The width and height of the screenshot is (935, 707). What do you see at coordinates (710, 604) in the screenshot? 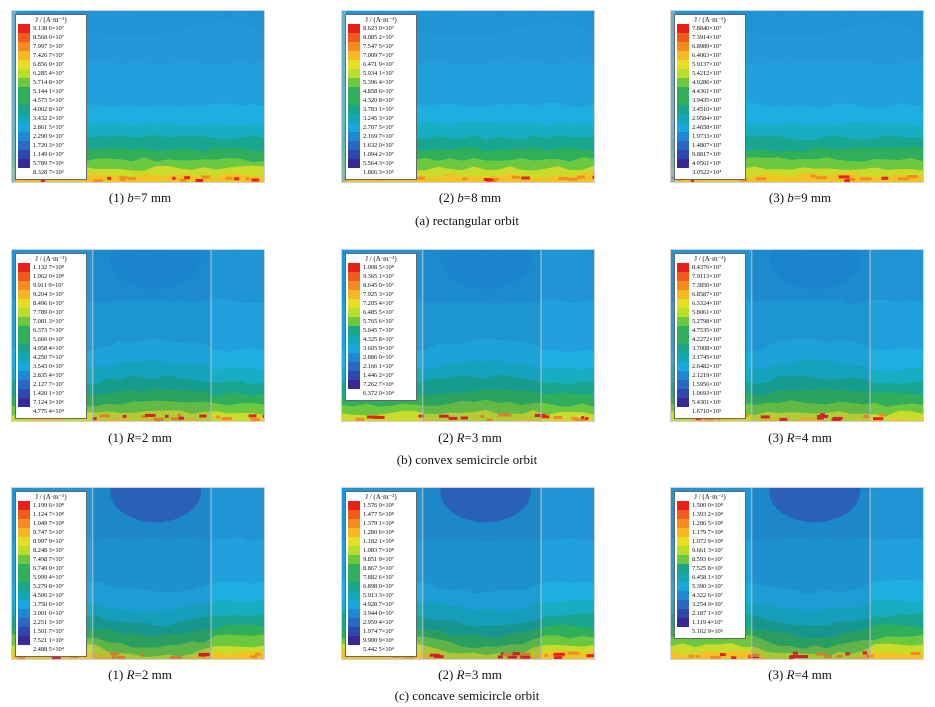
I see `legend-entry: 3.254 9×10⁷` at bounding box center [710, 604].